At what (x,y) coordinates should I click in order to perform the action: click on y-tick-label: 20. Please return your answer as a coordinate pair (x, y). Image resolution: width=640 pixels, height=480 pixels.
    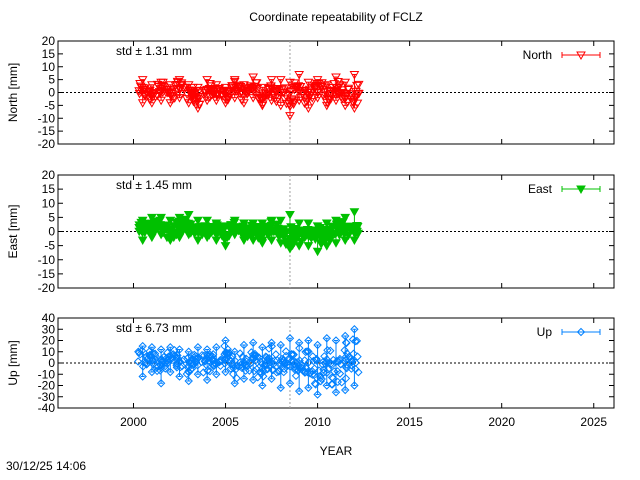
    Looking at the image, I should click on (49, 341).